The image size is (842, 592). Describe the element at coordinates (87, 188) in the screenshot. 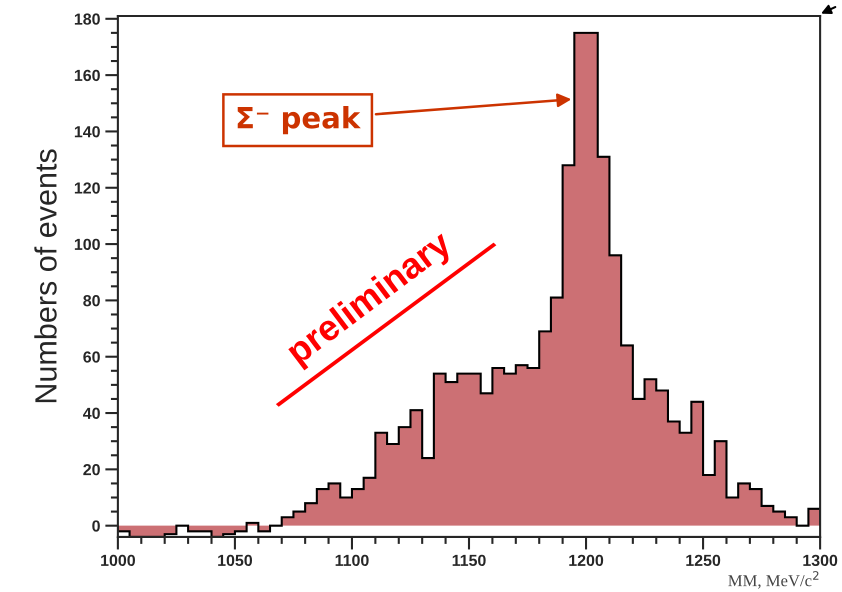

I see `y-tick-label: 120` at that location.